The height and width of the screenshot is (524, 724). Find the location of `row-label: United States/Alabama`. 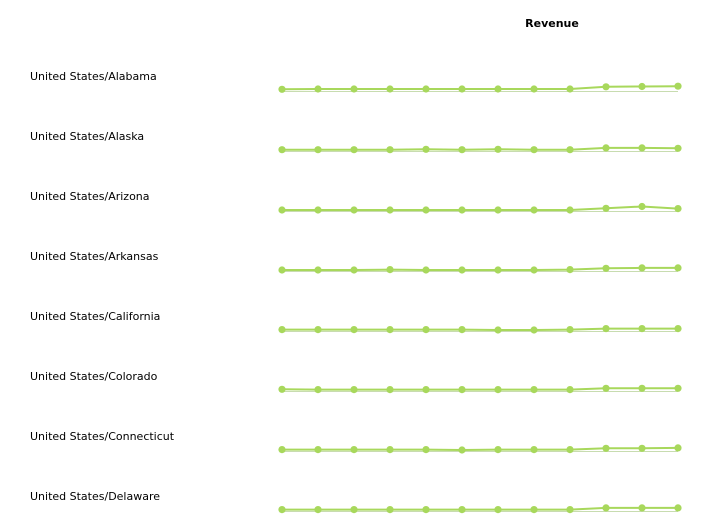

row-label: United States/Alabama is located at coordinates (93, 76).